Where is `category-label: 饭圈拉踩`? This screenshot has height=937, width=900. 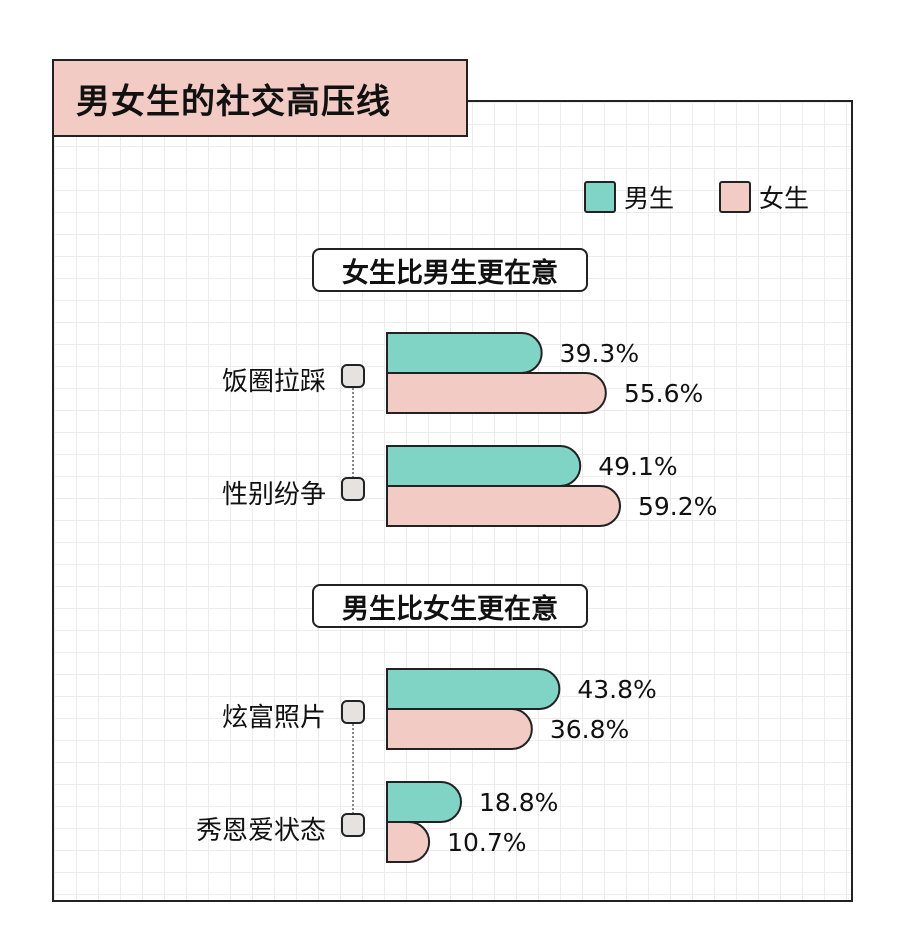
category-label: 饭圈拉踩 is located at coordinates (273, 382).